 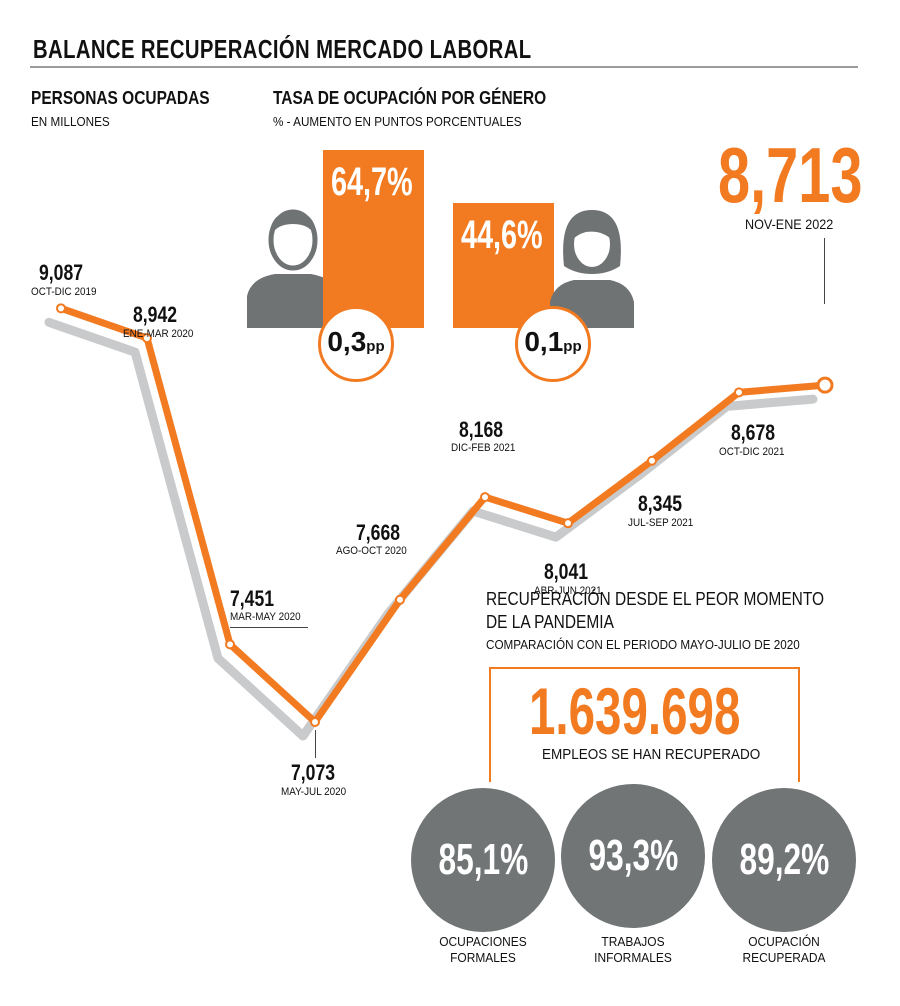 I want to click on data-label-value-6: 8,041, so click(x=566, y=572).